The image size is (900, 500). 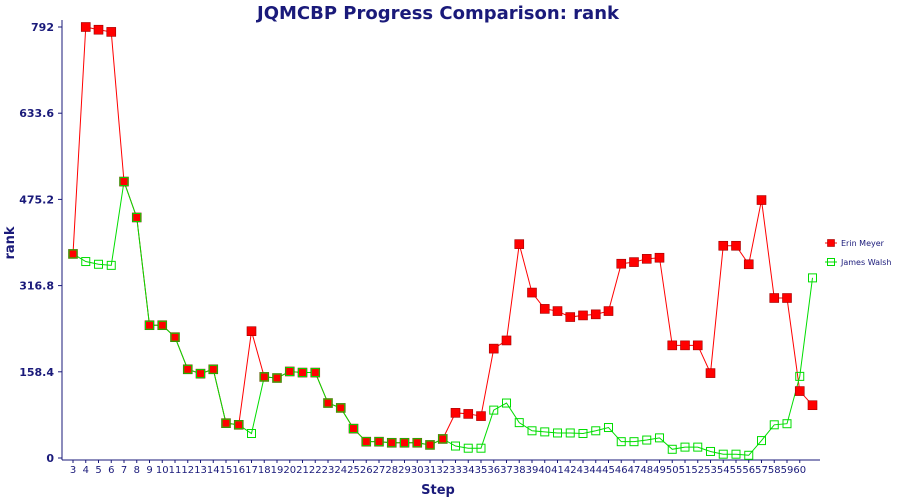 I want to click on x-tick-label: 6, so click(x=111, y=470).